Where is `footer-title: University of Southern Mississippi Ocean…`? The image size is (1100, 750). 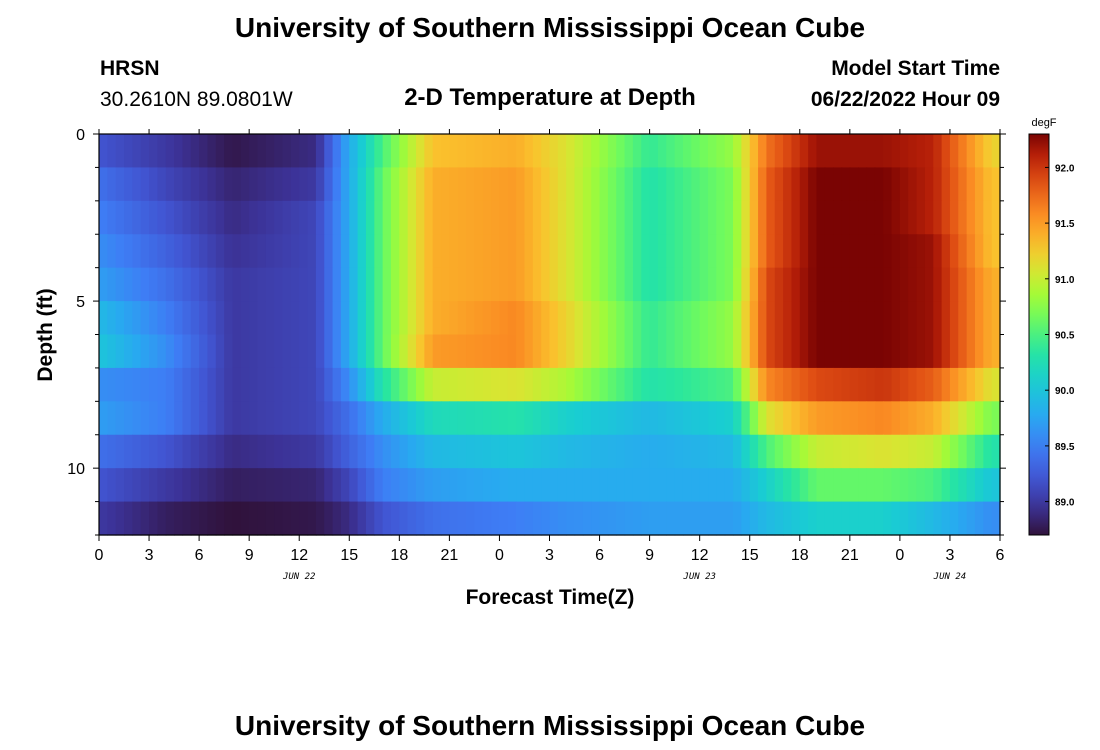
footer-title: University of Southern Mississippi Ocean… is located at coordinates (550, 725).